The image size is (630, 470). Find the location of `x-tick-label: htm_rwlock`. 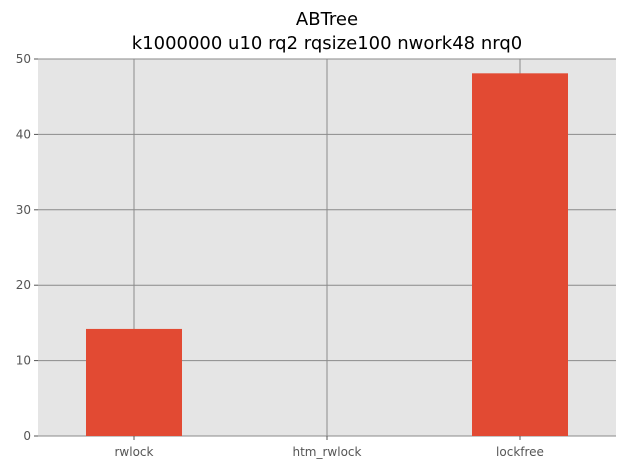

x-tick-label: htm_rwlock is located at coordinates (327, 452).